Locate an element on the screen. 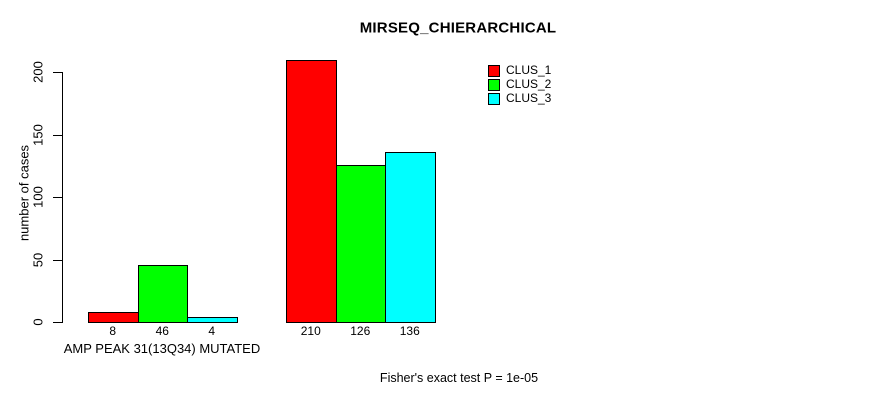  bar-clus_3-group1 is located at coordinates (212, 320).